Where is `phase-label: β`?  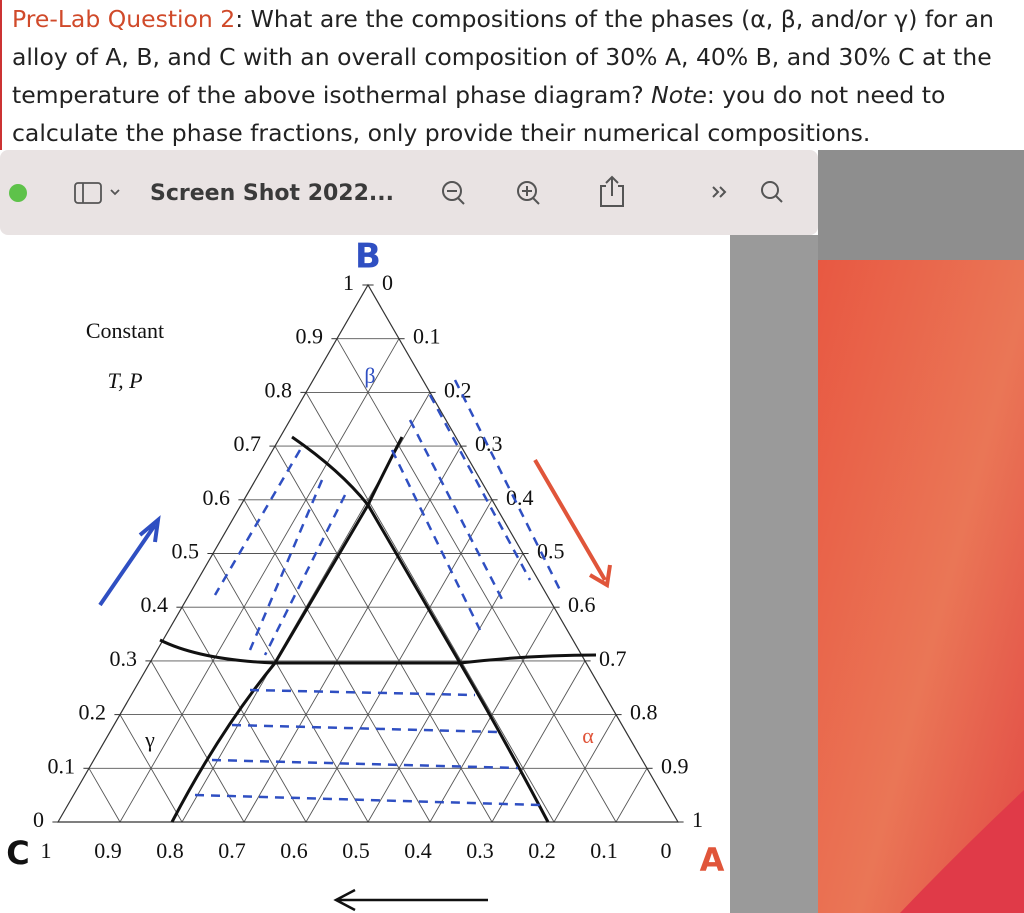 phase-label: β is located at coordinates (369, 375).